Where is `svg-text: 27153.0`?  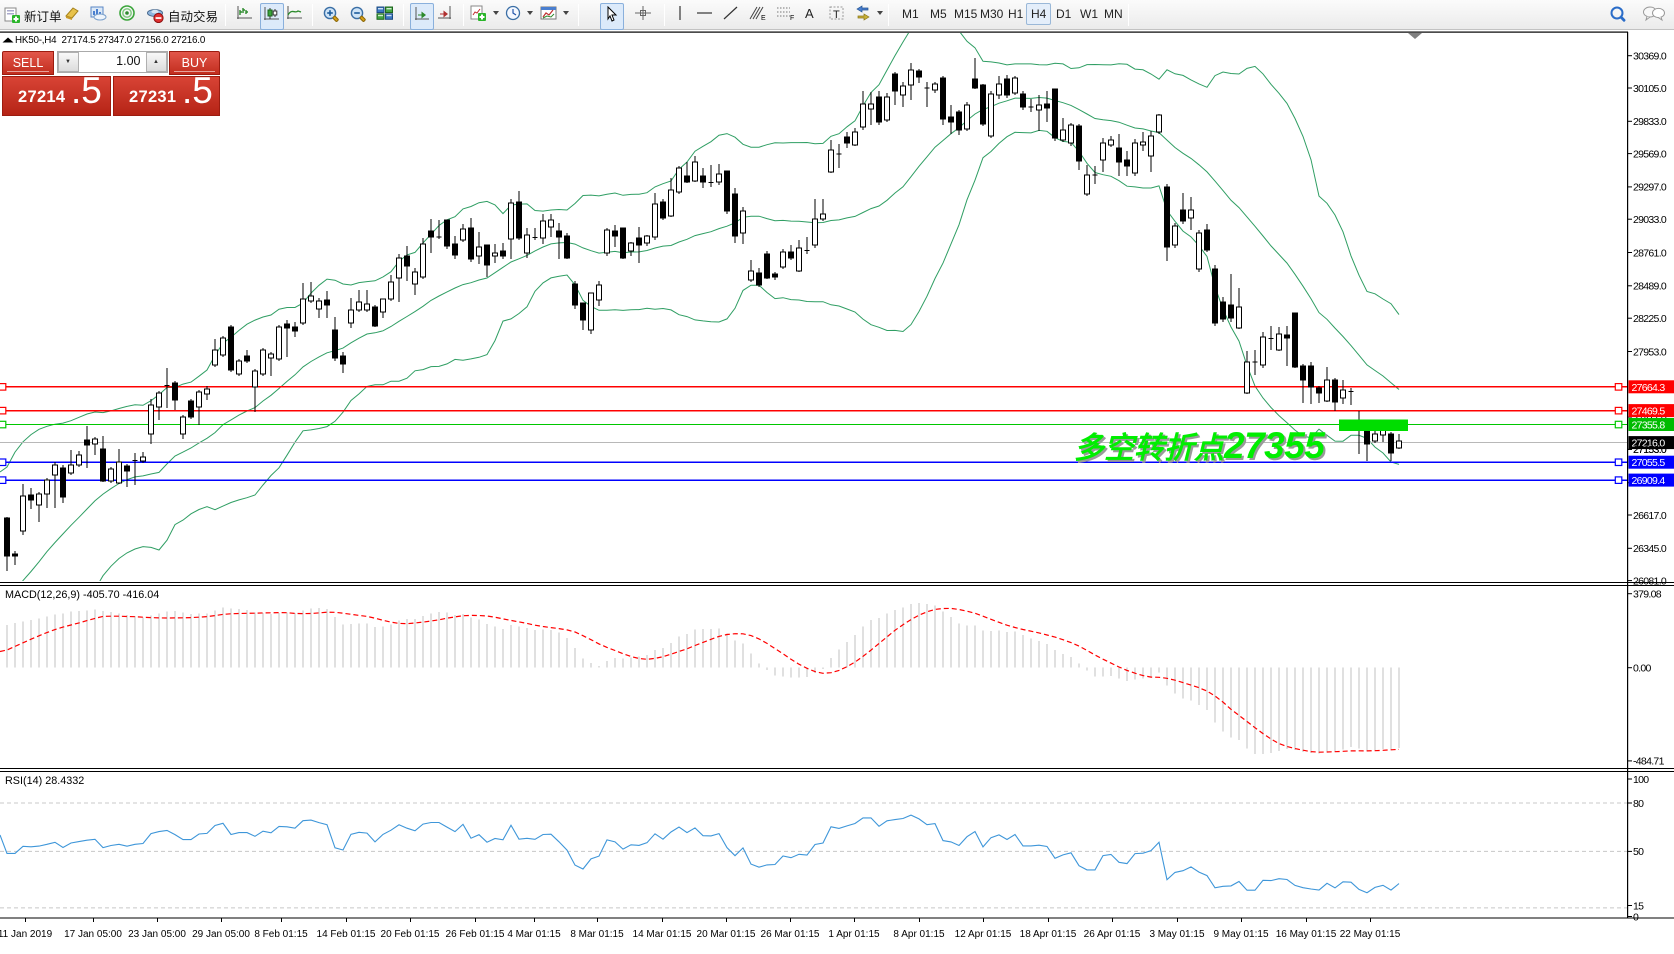
svg-text: 27153.0 is located at coordinates (1650, 450).